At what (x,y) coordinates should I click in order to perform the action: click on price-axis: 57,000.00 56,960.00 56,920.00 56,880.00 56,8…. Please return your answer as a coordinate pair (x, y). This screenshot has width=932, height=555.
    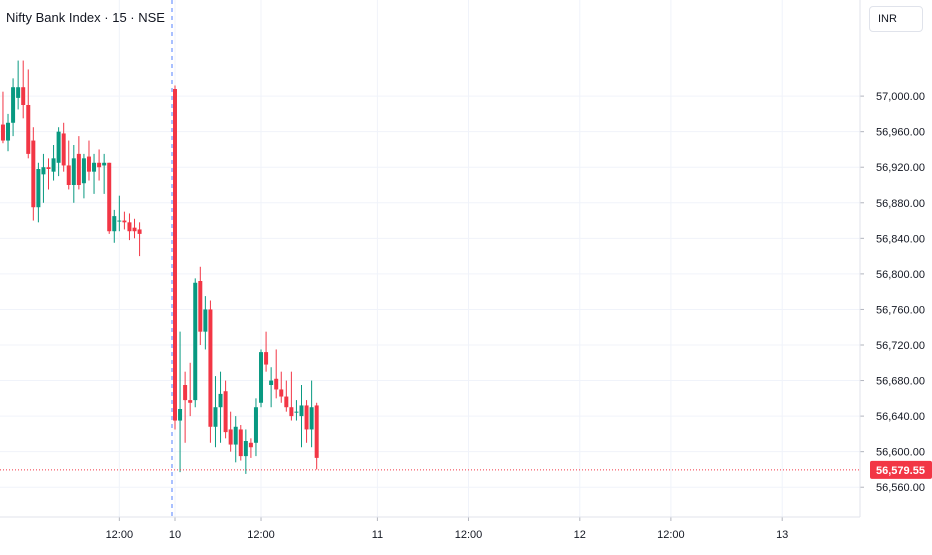
    Looking at the image, I should click on (892, 258).